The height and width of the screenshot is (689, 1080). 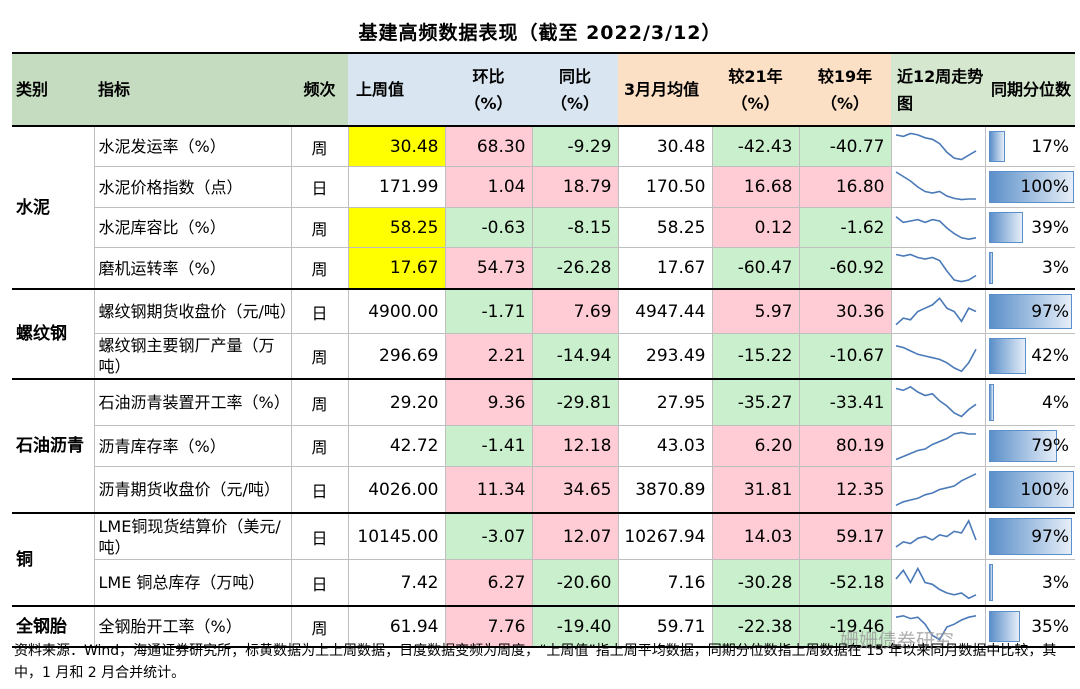 I want to click on vs19-cell: -1.62, so click(x=845, y=227).